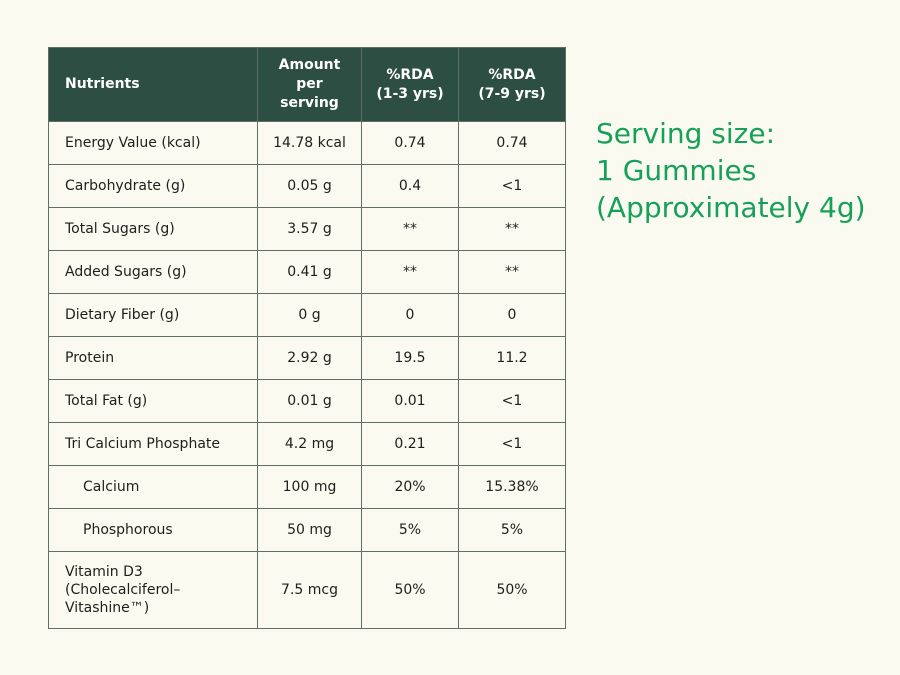 The image size is (900, 675). What do you see at coordinates (309, 315) in the screenshot?
I see `amount-cell: 0 g` at bounding box center [309, 315].